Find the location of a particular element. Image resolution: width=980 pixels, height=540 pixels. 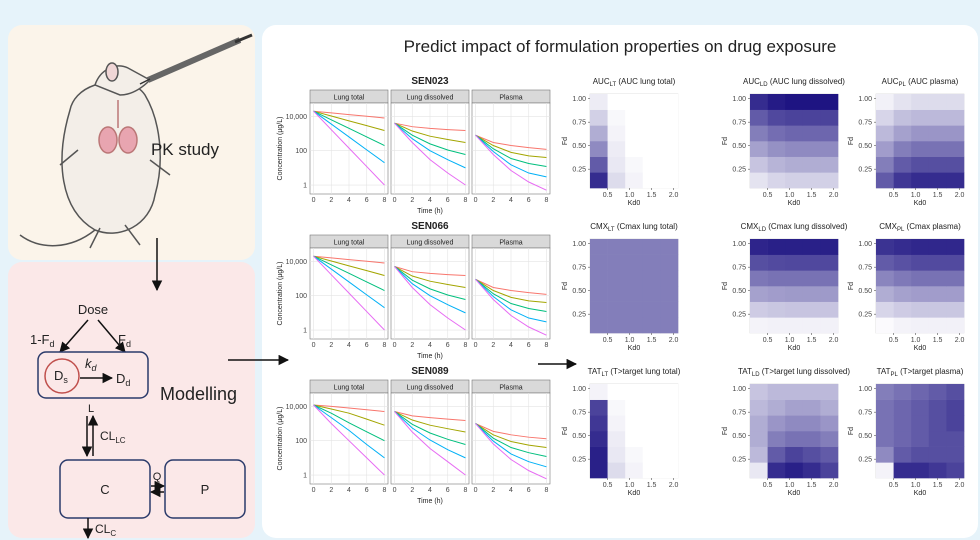

y-tick-label: 0.75 is located at coordinates (579, 413).